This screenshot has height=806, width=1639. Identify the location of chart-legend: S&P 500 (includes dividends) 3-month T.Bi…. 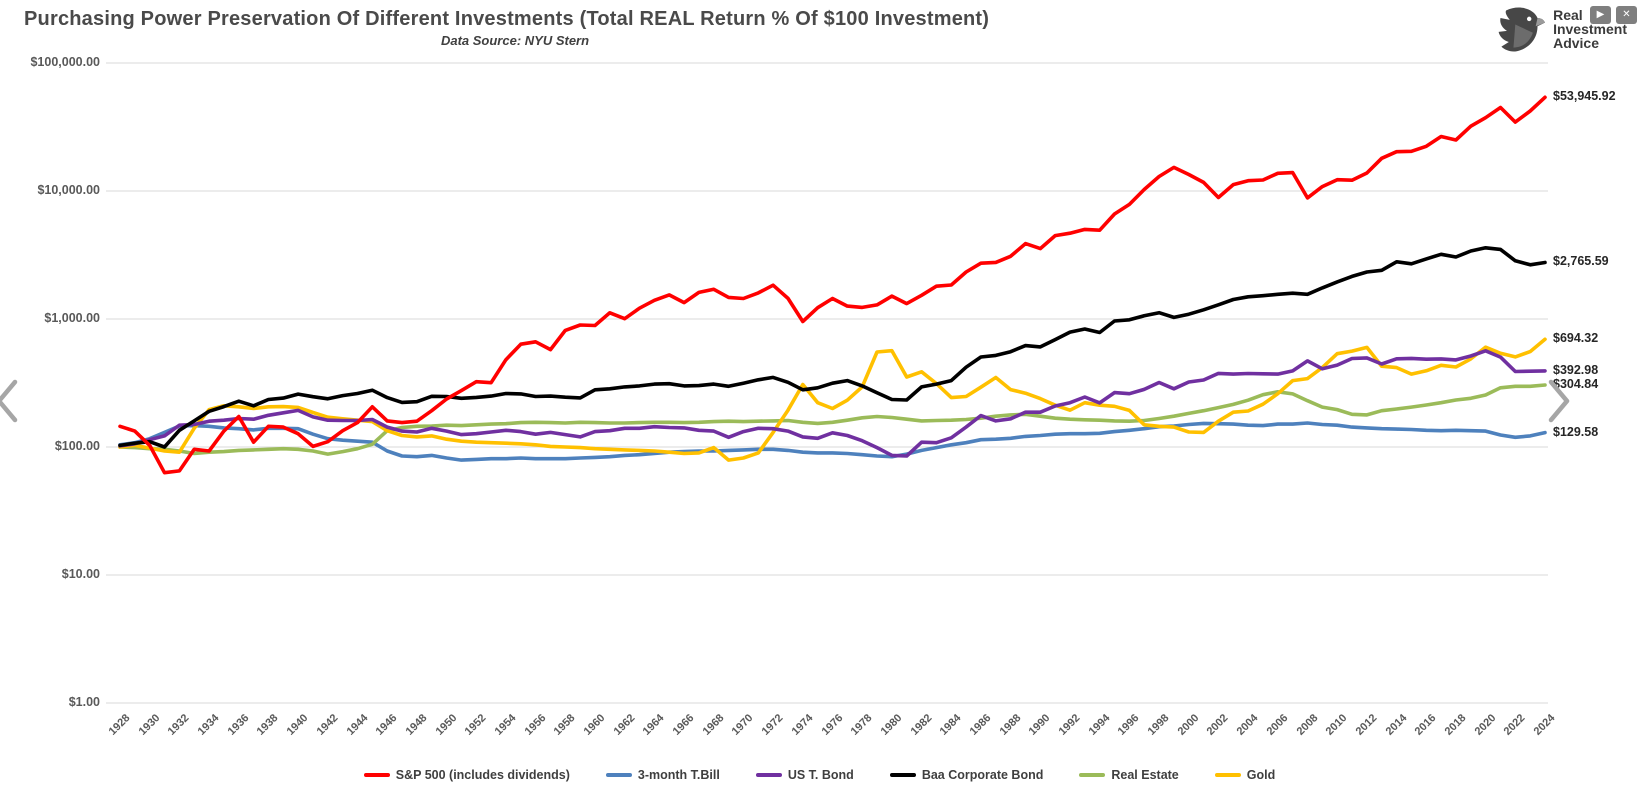
(819, 775).